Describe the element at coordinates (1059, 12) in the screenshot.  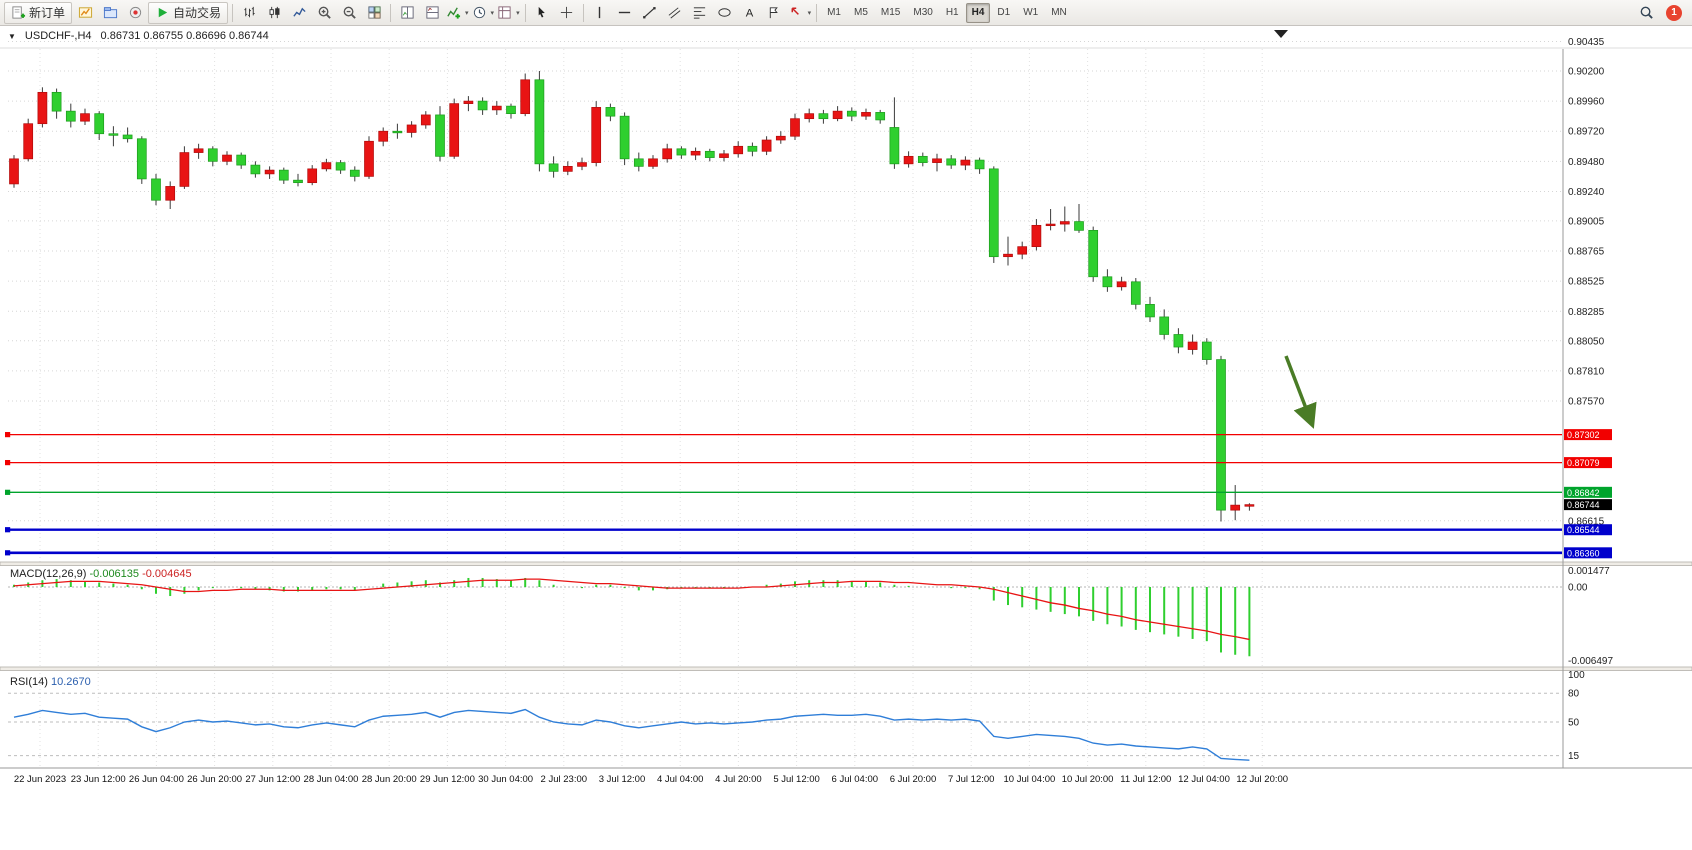
I see `timeframe-mn-button: MN` at that location.